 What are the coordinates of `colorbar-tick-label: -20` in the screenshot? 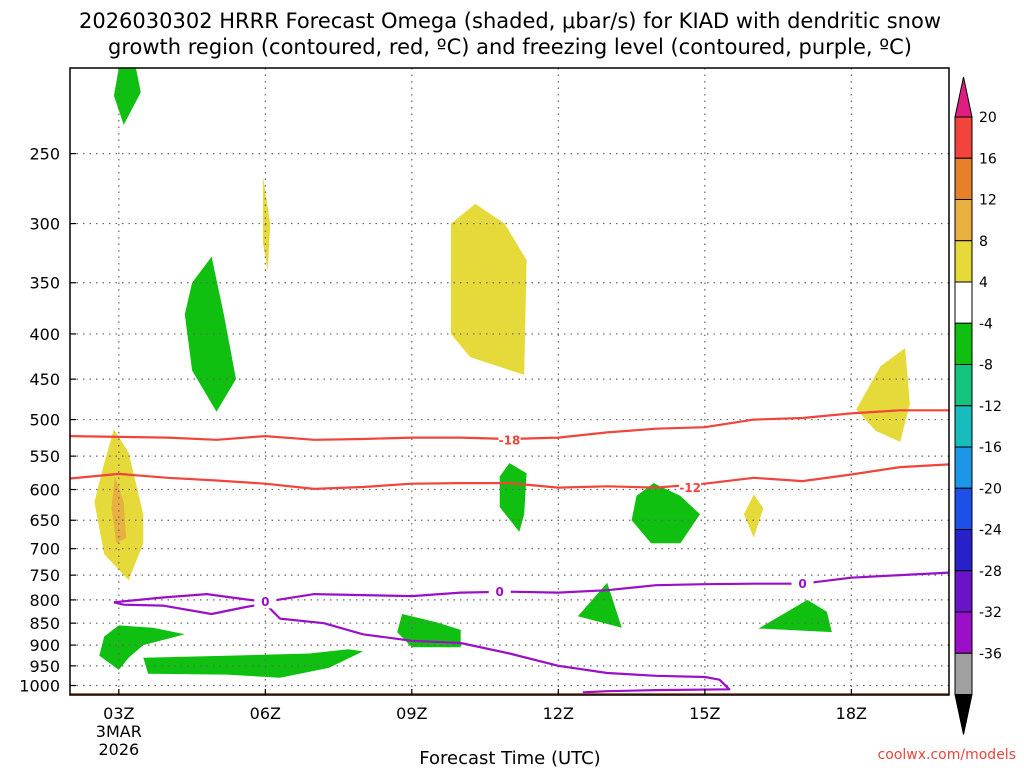 It's located at (990, 489).